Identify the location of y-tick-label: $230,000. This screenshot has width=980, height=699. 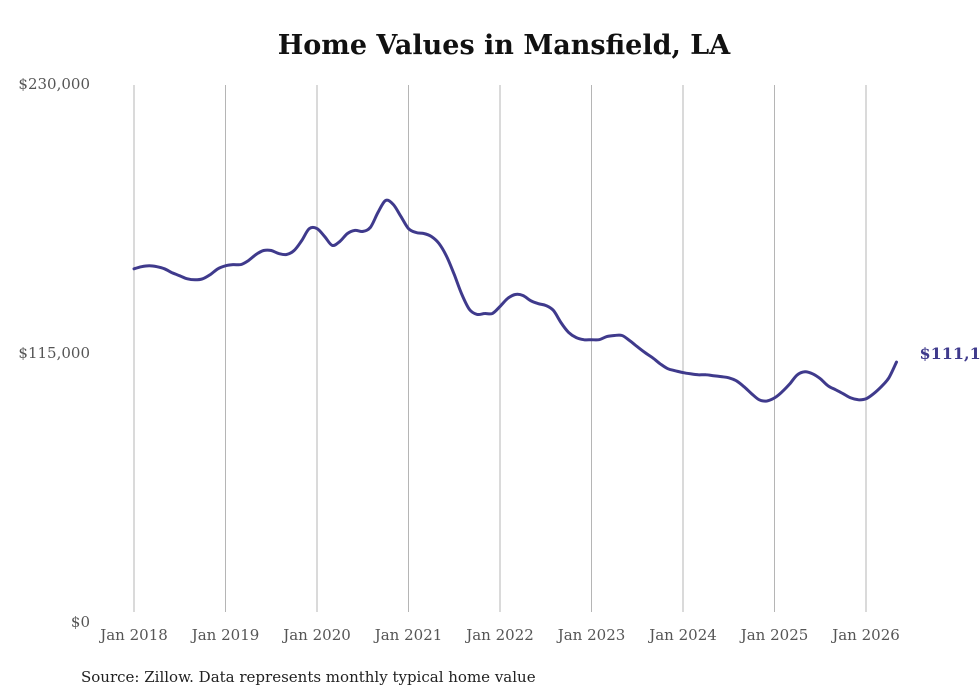
(54, 84).